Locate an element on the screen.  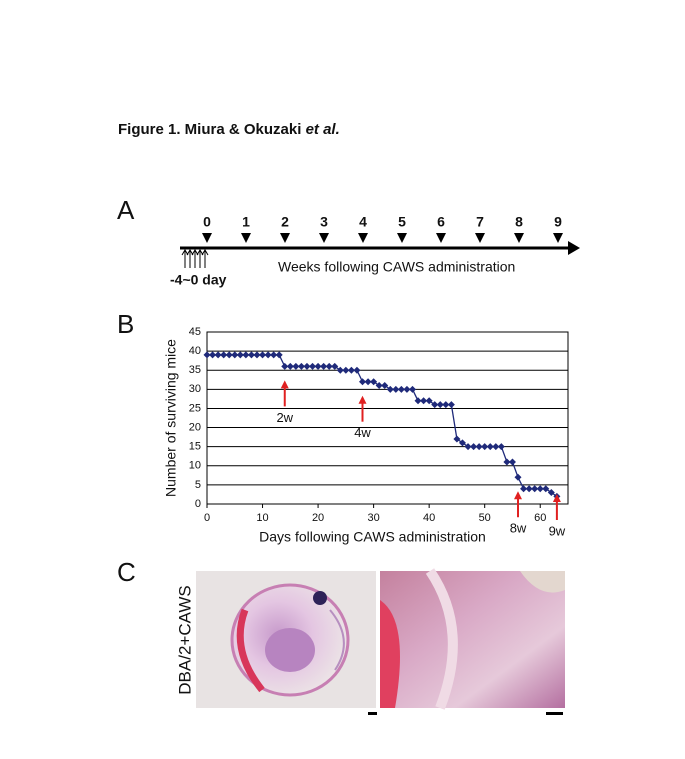
week-label: 7 is located at coordinates (480, 222).